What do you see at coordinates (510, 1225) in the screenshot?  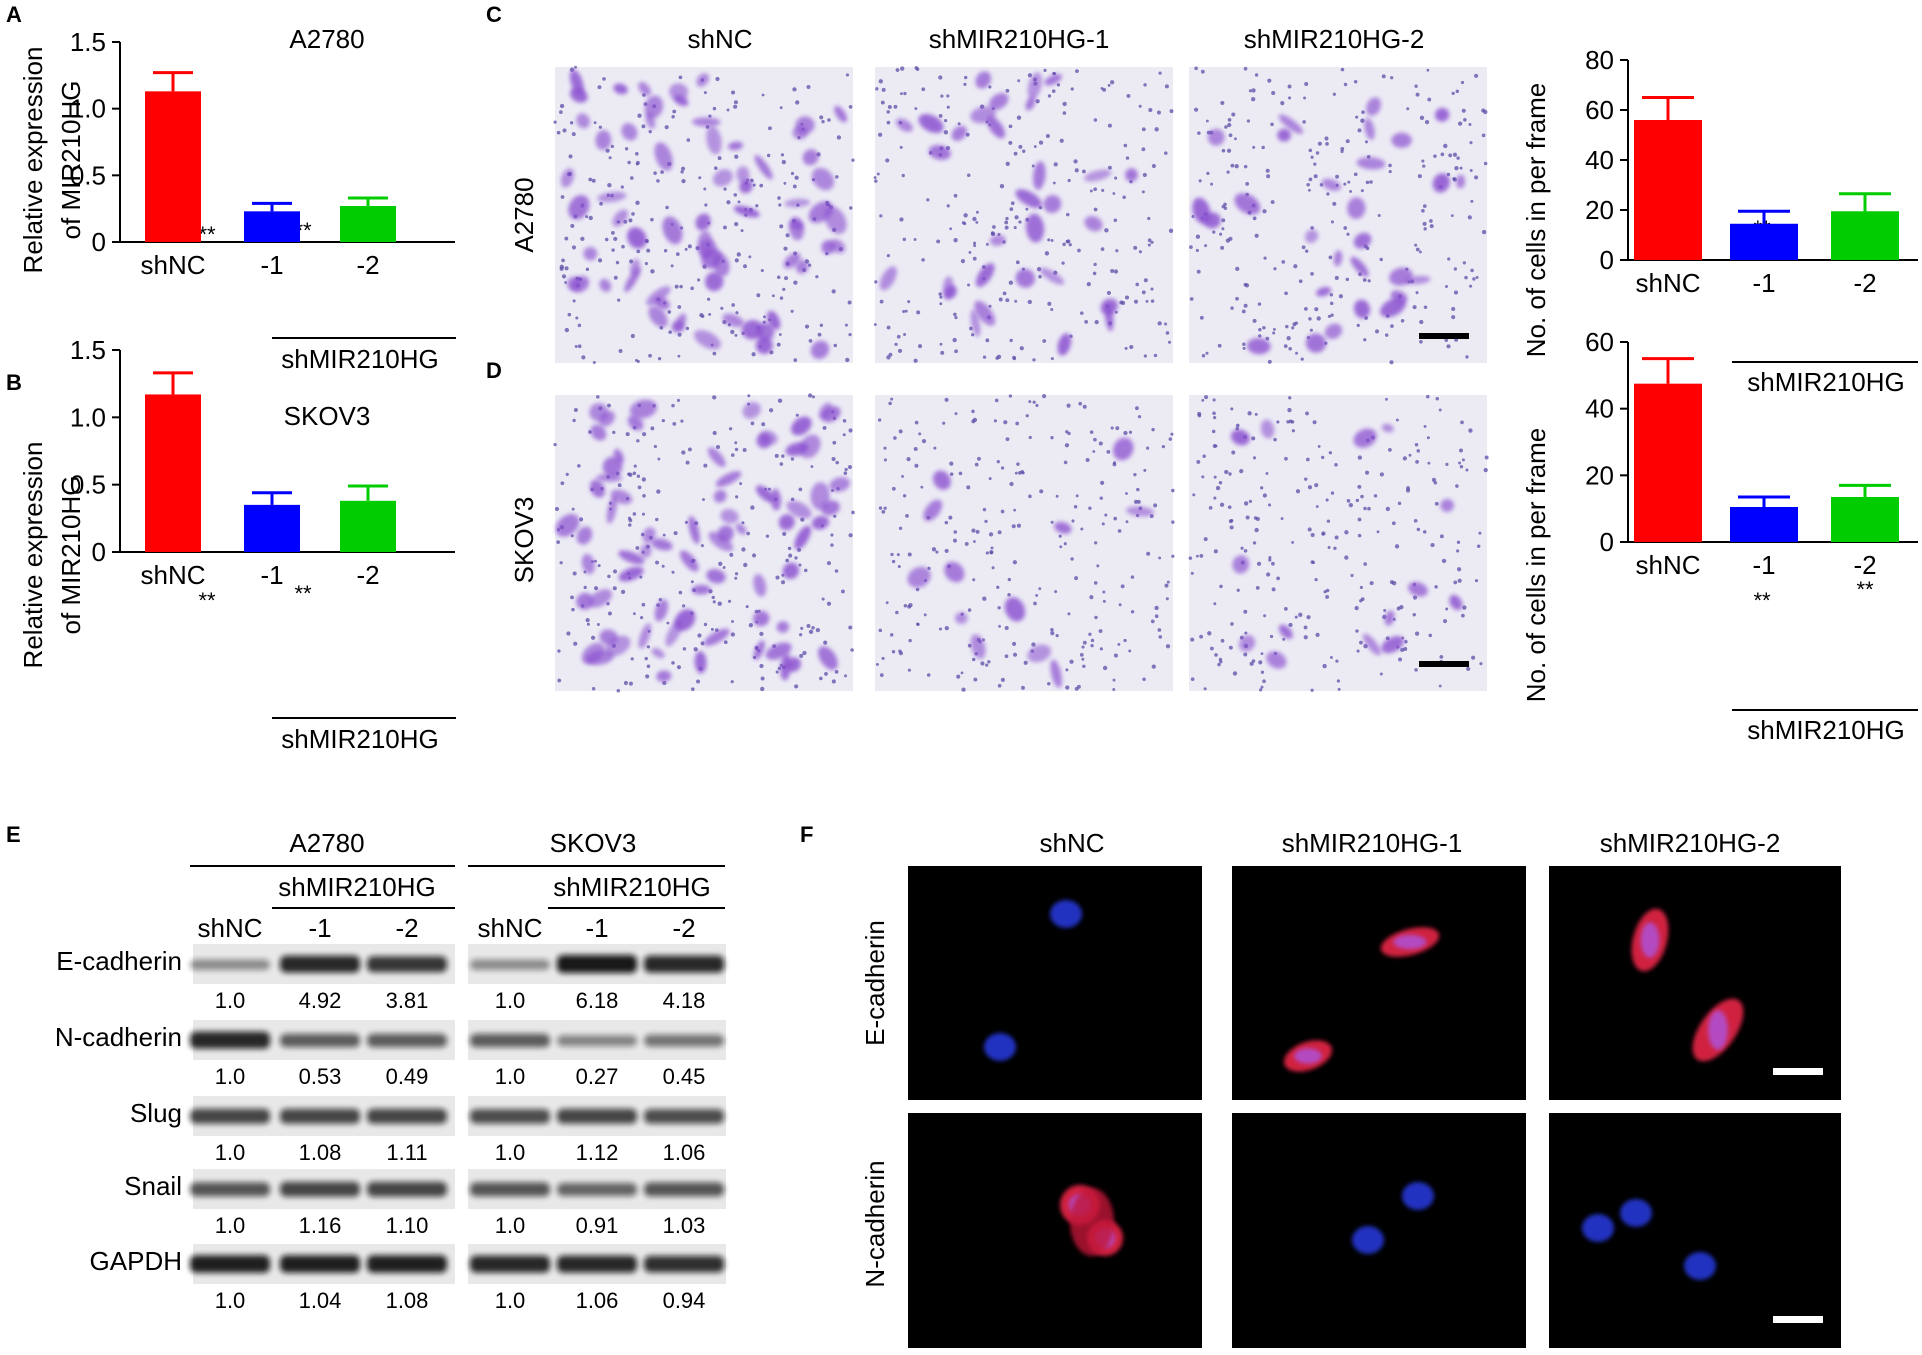 I see `blot-quant-value: 1.0` at bounding box center [510, 1225].